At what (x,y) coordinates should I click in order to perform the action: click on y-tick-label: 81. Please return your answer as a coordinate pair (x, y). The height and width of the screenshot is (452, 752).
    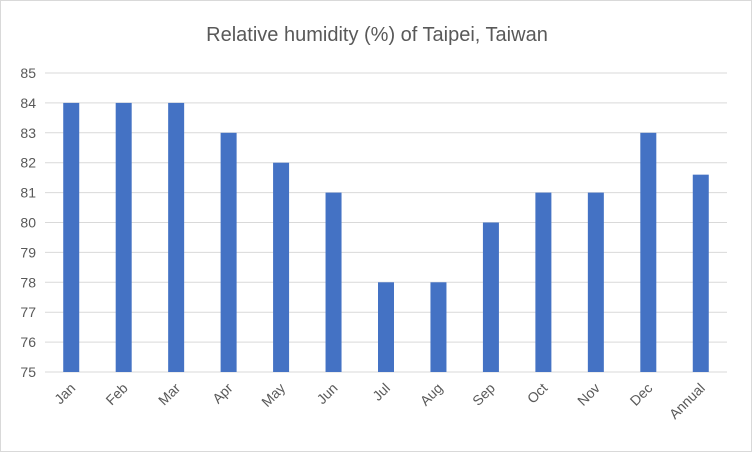
    Looking at the image, I should click on (28, 193).